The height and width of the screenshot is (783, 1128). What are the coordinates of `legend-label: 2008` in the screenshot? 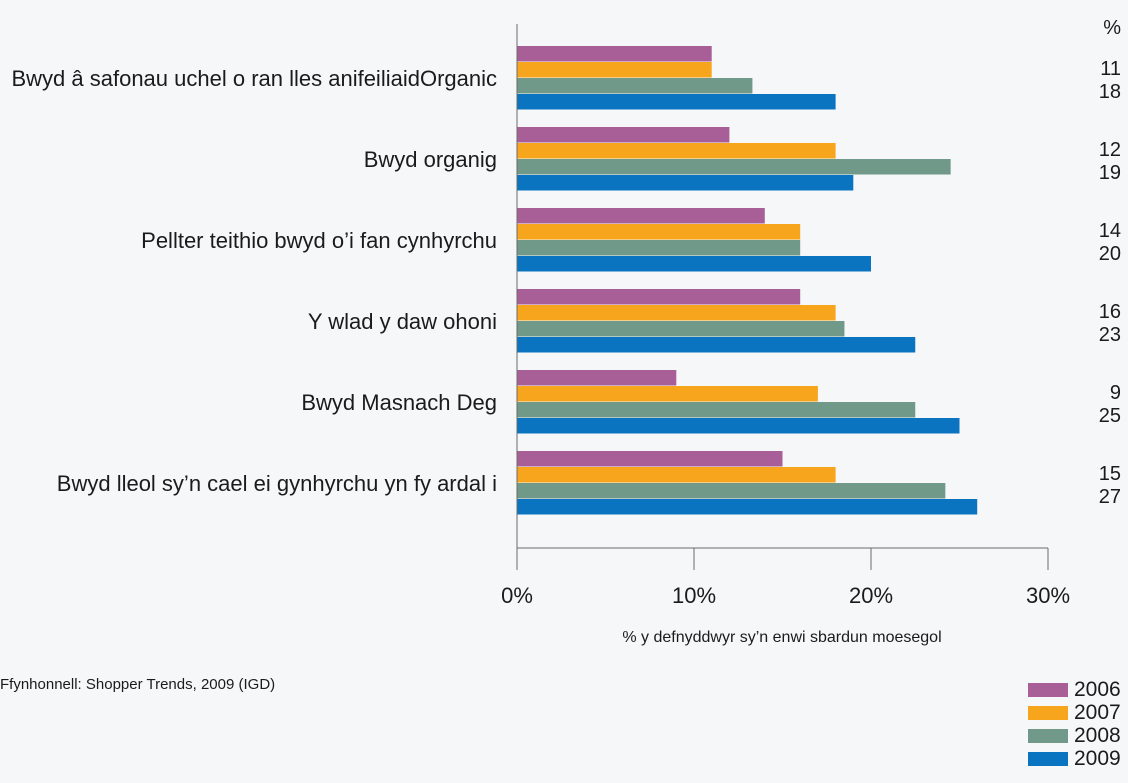 It's located at (1097, 735).